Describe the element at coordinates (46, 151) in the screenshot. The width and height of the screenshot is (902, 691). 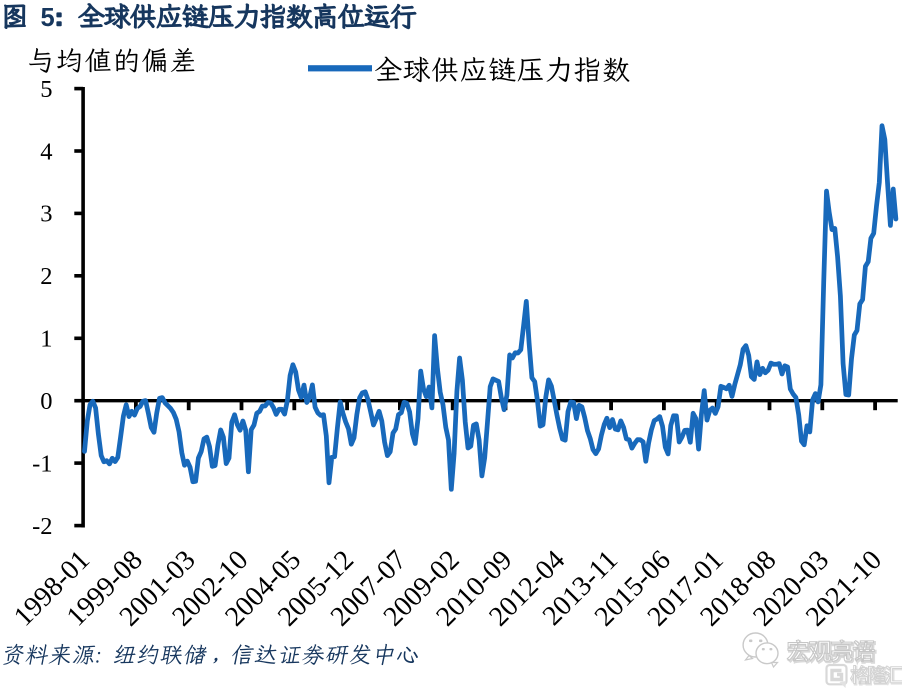
I see `svg-text: 4` at that location.